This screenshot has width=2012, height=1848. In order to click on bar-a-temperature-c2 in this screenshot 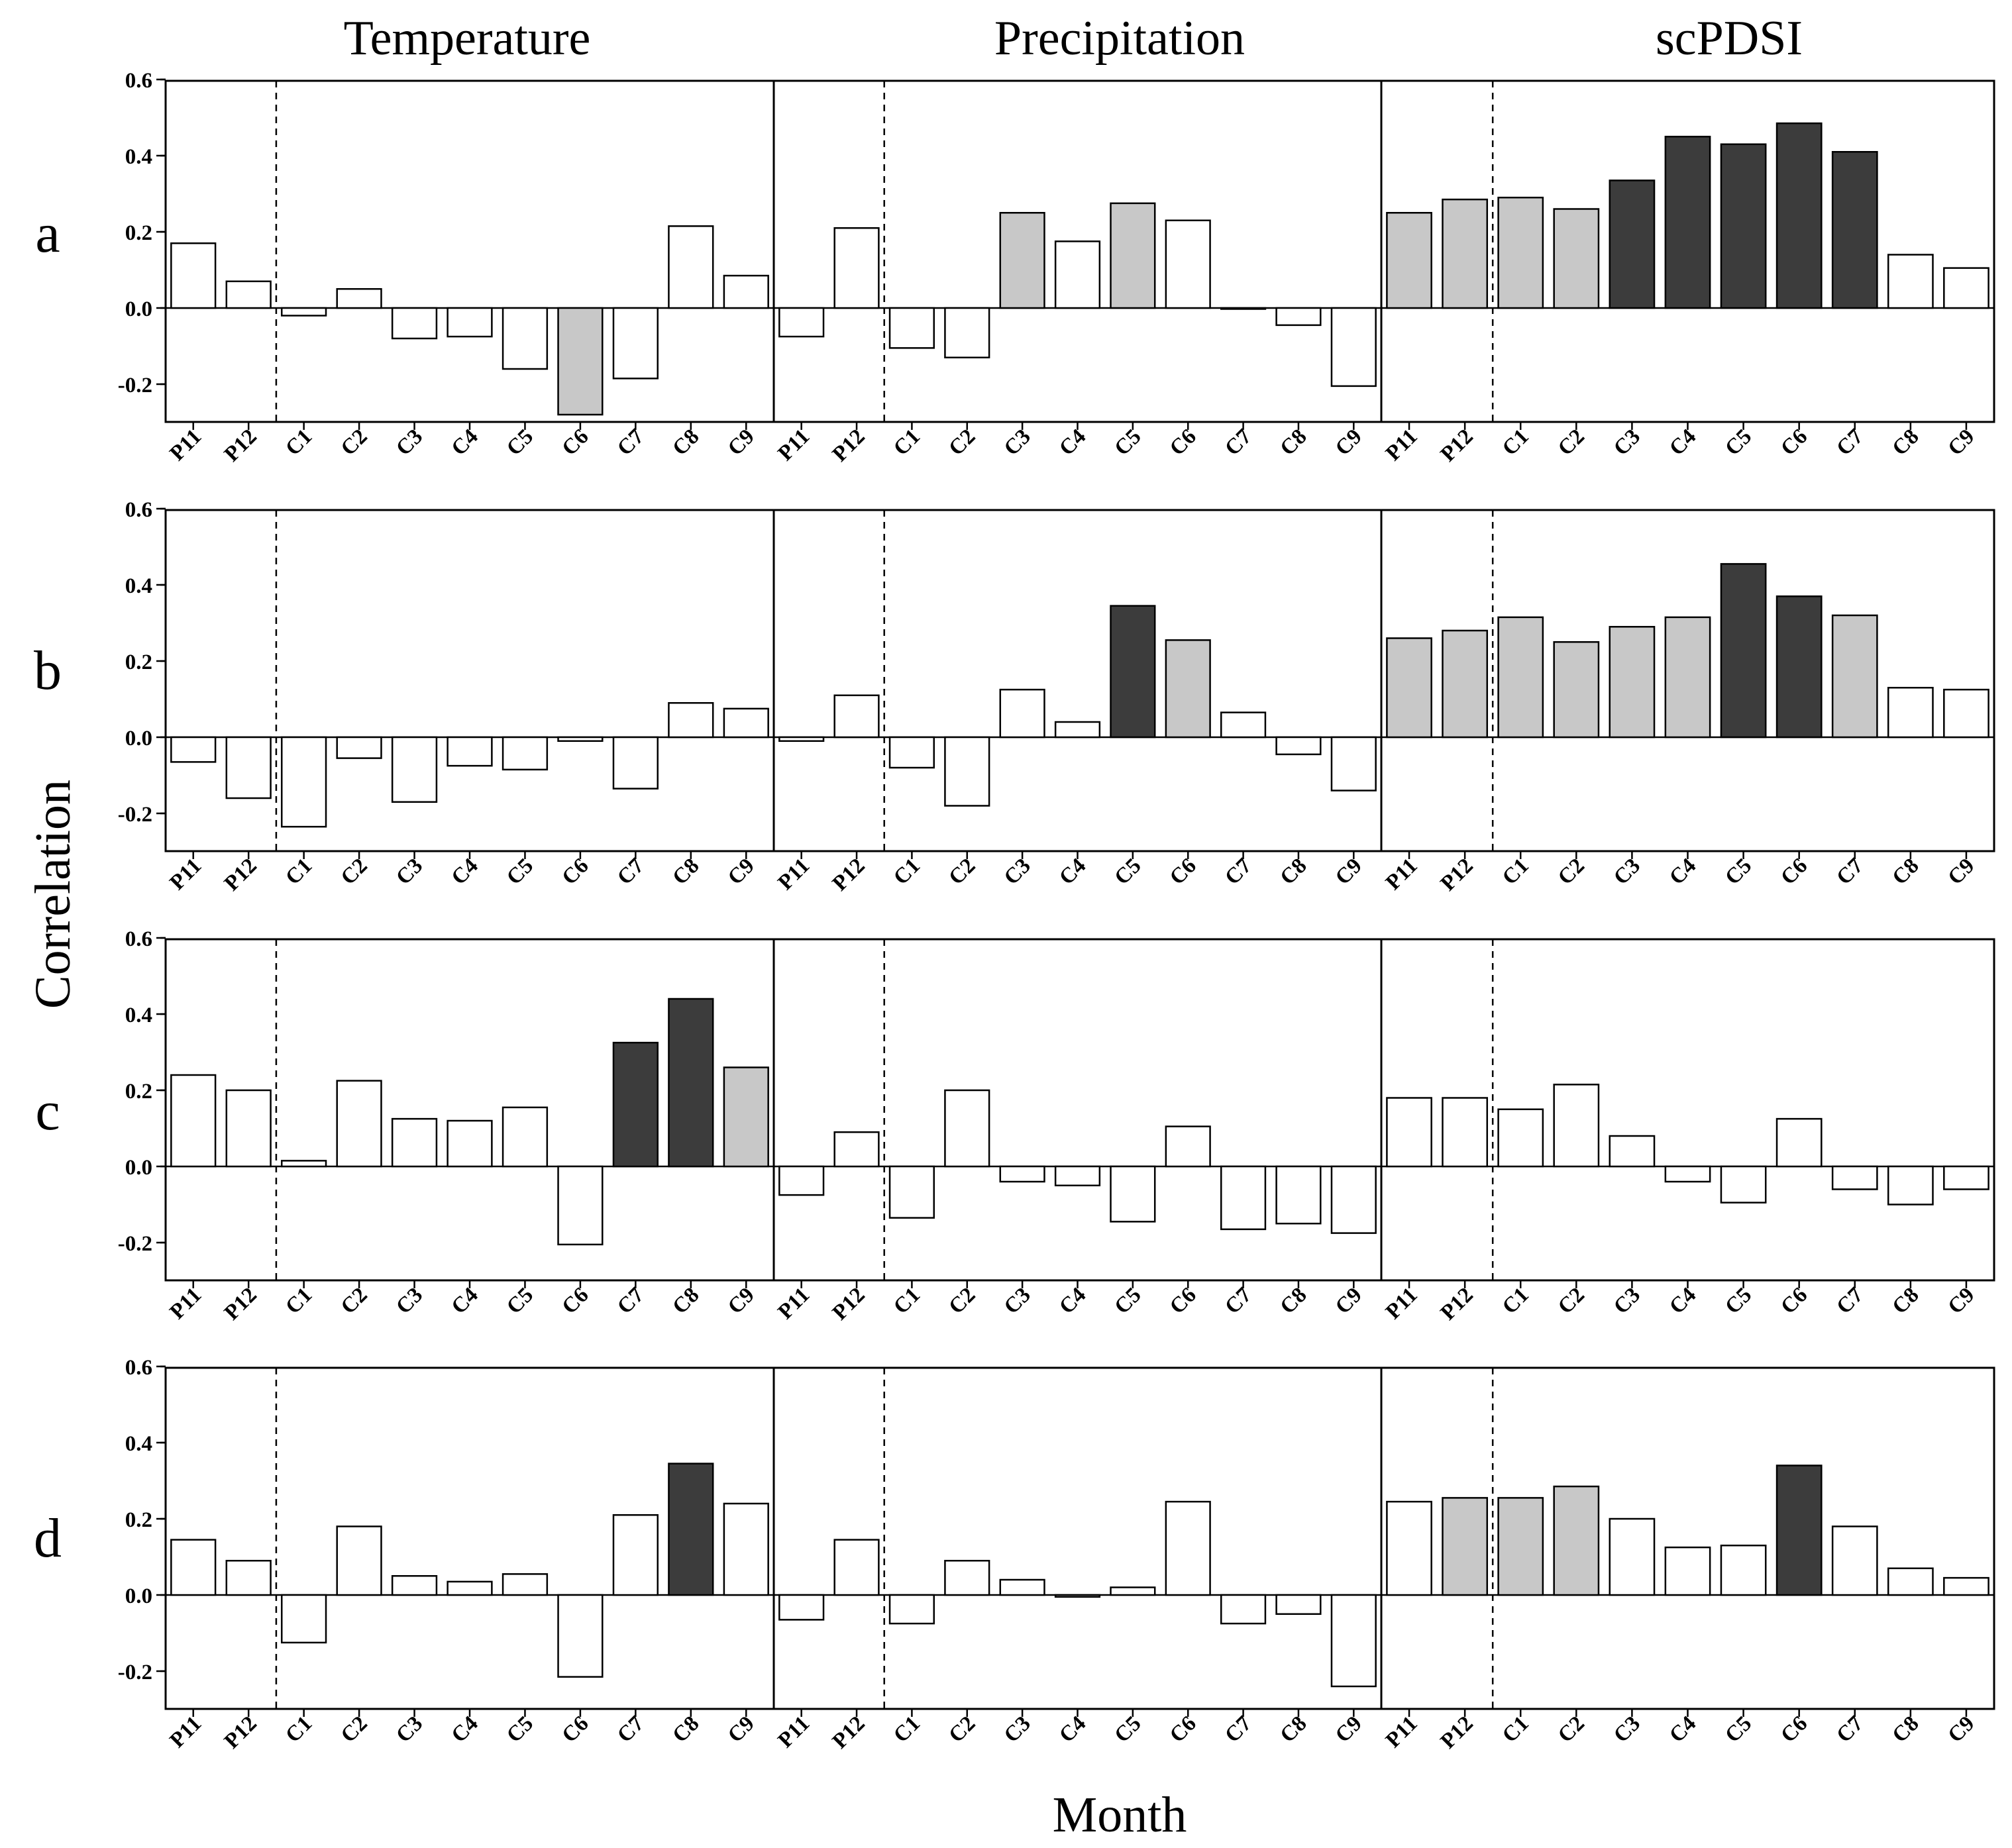, I will do `click(359, 298)`.